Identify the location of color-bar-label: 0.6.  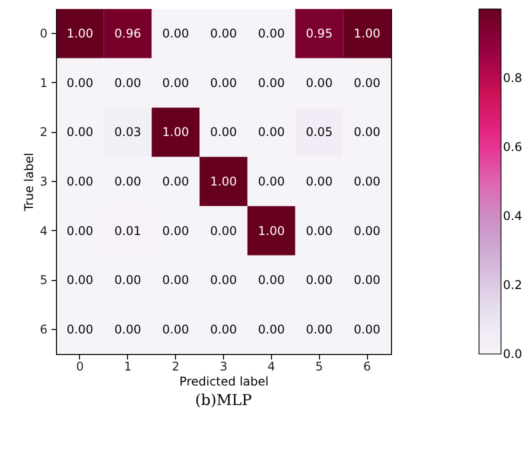
(512, 147).